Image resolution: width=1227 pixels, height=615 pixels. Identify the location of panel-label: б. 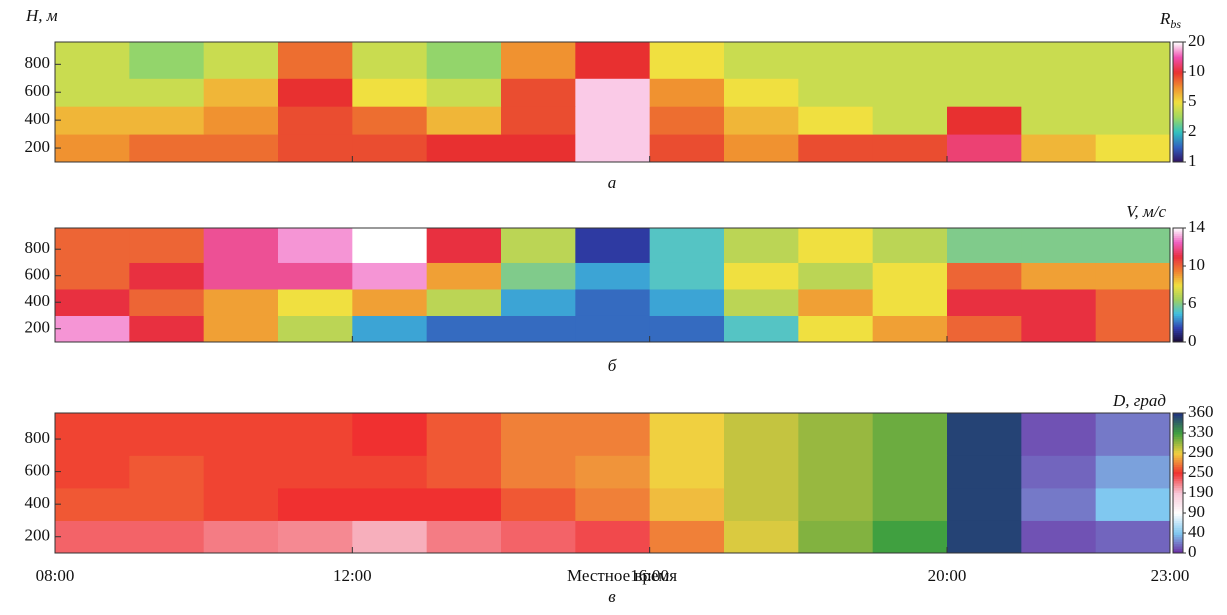
(612, 365).